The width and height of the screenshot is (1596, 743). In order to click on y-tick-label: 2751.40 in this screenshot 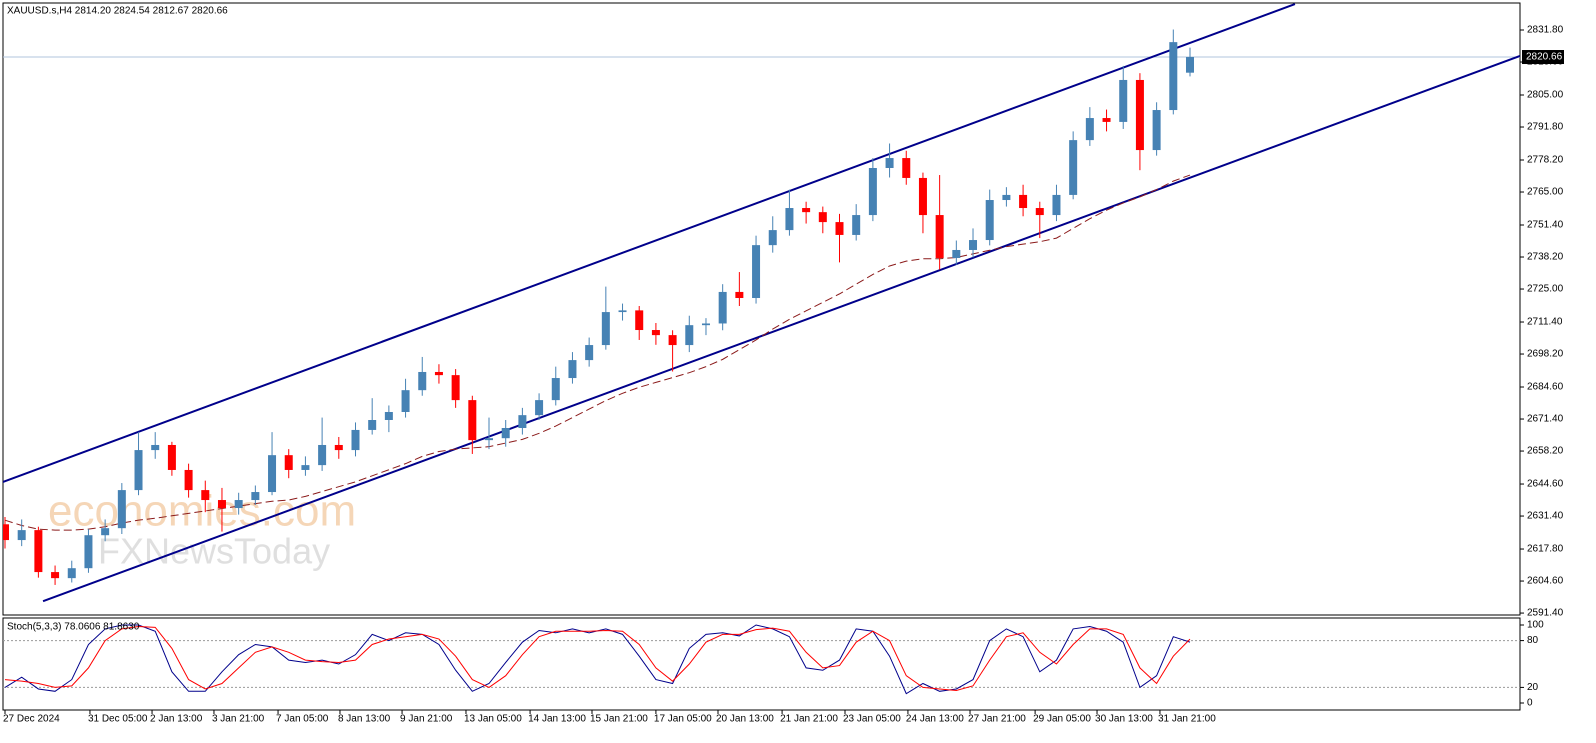, I will do `click(1545, 225)`.